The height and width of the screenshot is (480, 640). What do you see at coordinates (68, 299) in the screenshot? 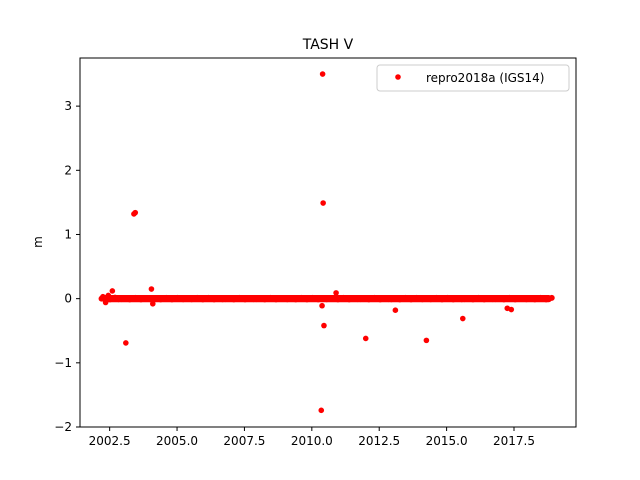
I see `y-tick-label: 0` at bounding box center [68, 299].